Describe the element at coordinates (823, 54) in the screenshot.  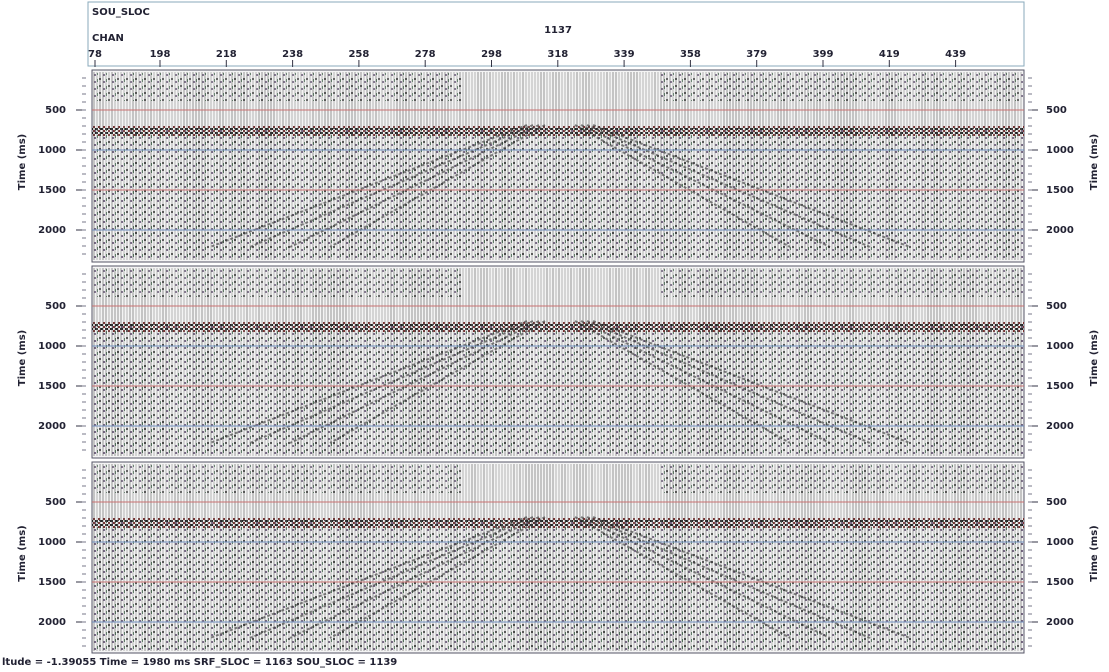
I see `channel-tick-label: 399` at that location.